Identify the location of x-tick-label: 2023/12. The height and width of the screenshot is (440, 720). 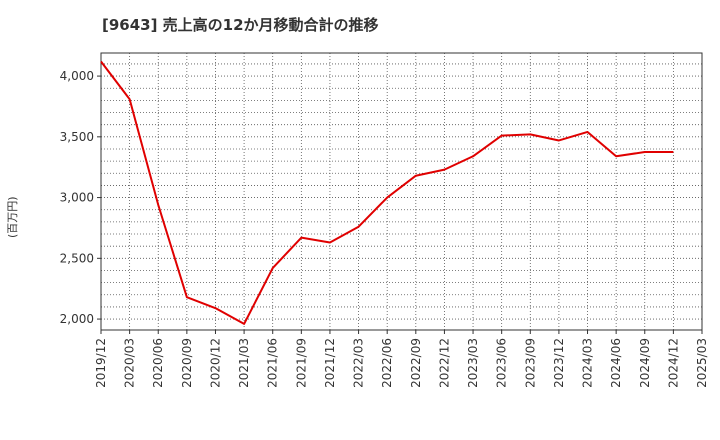
(559, 363).